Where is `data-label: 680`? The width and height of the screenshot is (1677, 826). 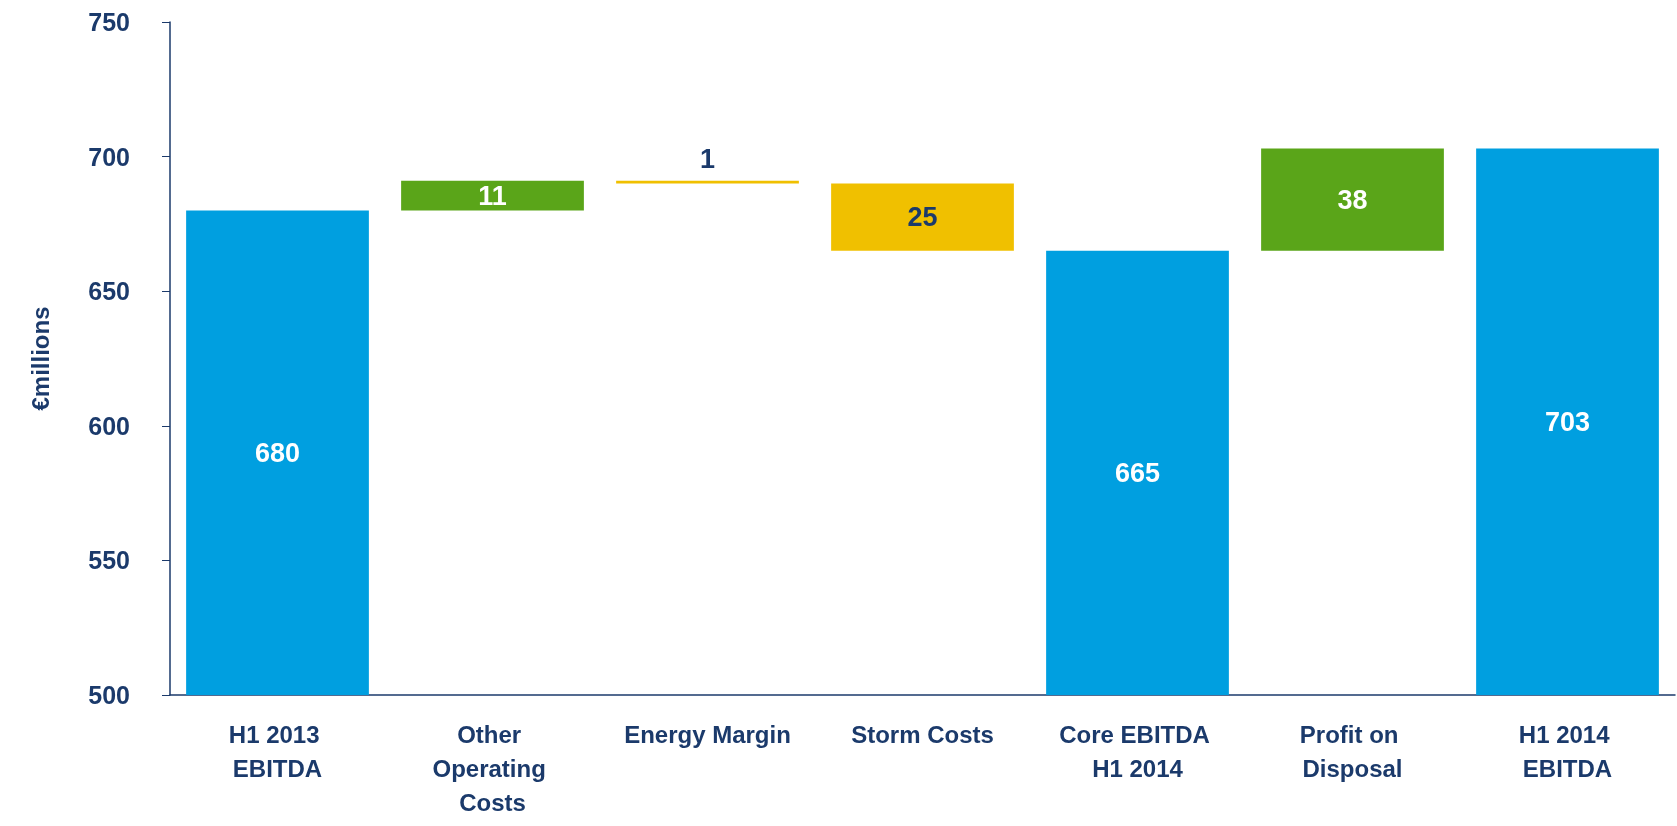
data-label: 680 is located at coordinates (277, 452).